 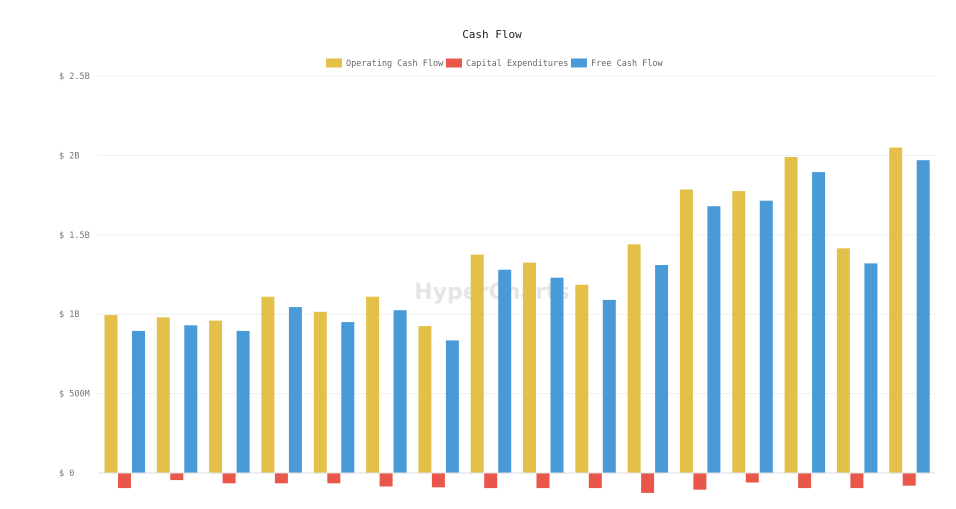 I want to click on y-tick-label: $ 1B, so click(x=69, y=315).